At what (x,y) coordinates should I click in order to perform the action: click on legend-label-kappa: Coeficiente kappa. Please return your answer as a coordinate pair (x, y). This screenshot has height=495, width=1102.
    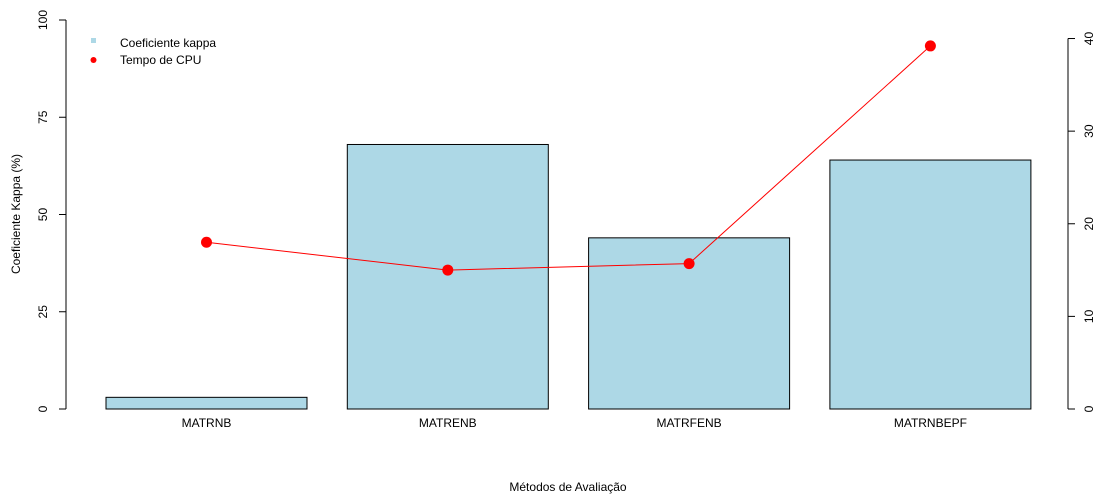
    Looking at the image, I should click on (168, 43).